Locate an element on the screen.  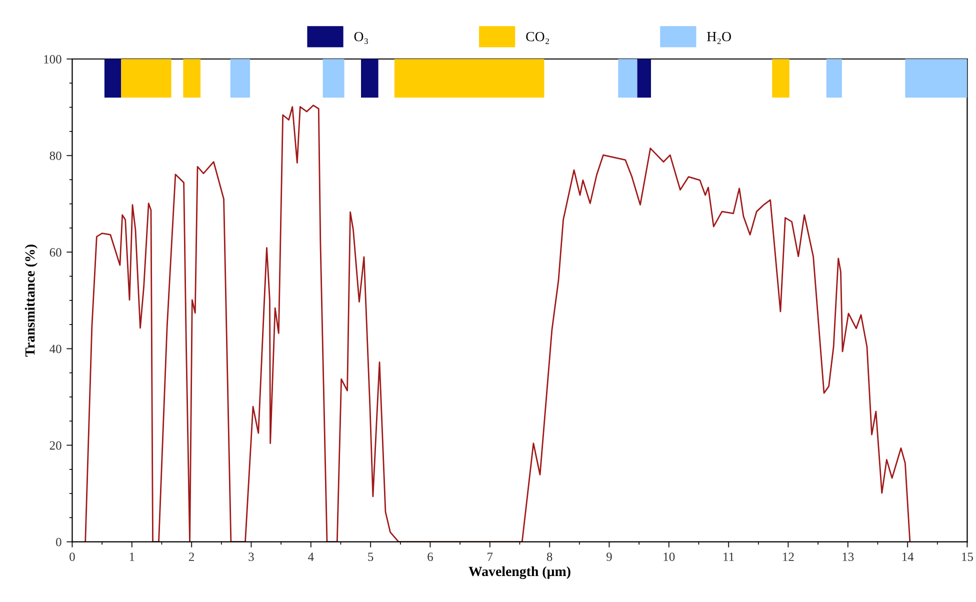
x-tick-label: 10 is located at coordinates (669, 557).